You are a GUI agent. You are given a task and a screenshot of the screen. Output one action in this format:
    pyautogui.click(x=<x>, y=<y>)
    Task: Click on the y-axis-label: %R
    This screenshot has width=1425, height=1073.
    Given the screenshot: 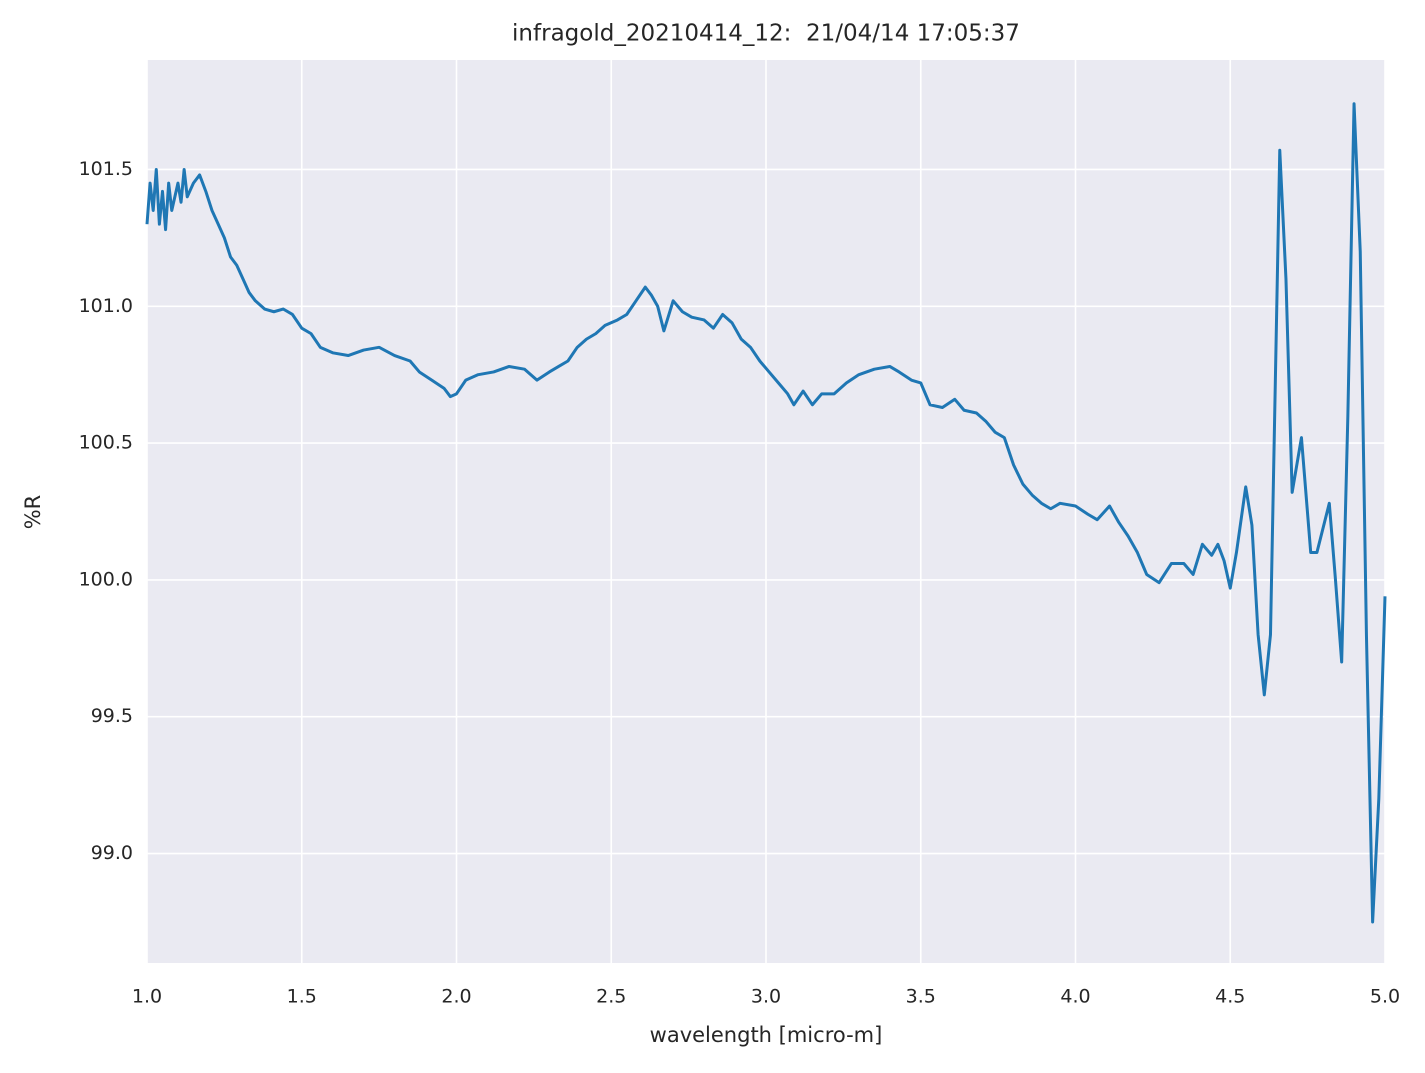 What is the action you would take?
    pyautogui.click(x=33, y=512)
    